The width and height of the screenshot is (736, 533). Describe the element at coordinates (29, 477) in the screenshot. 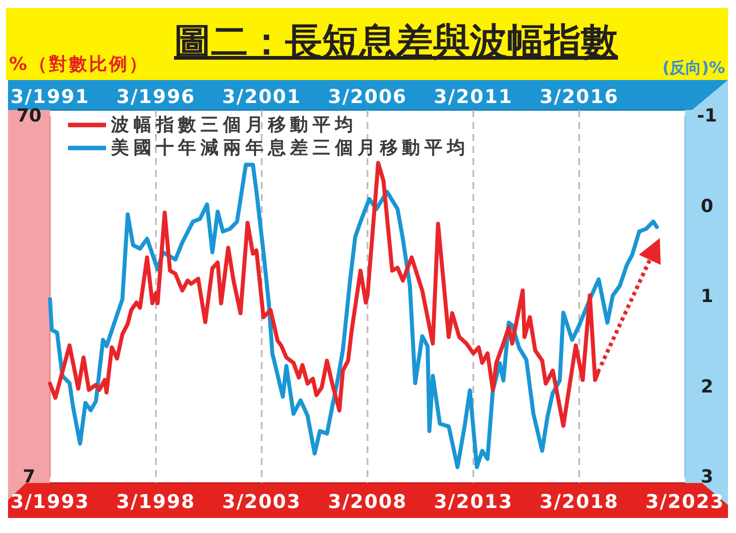

I see `y-tick-label: 7` at that location.